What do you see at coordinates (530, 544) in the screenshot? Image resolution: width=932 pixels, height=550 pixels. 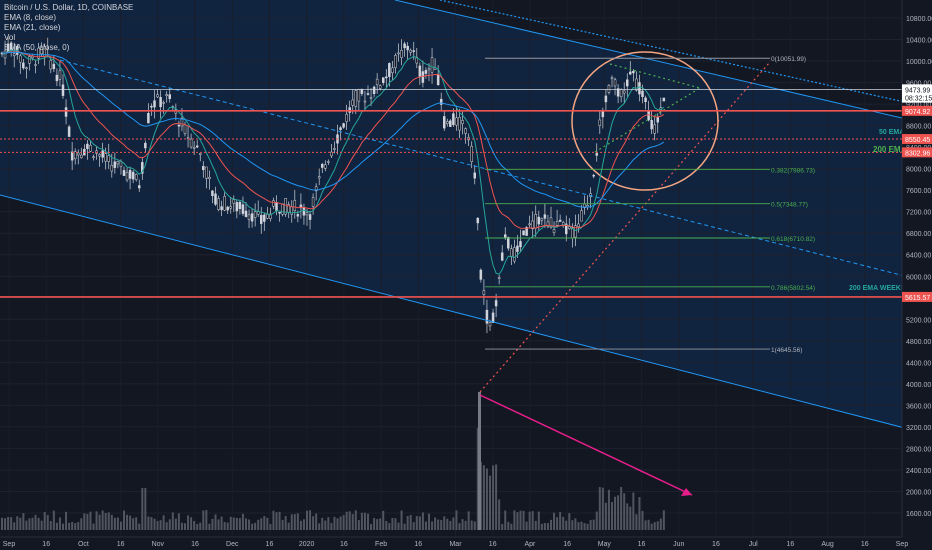 I see `x-tick-label: Apr` at bounding box center [530, 544].